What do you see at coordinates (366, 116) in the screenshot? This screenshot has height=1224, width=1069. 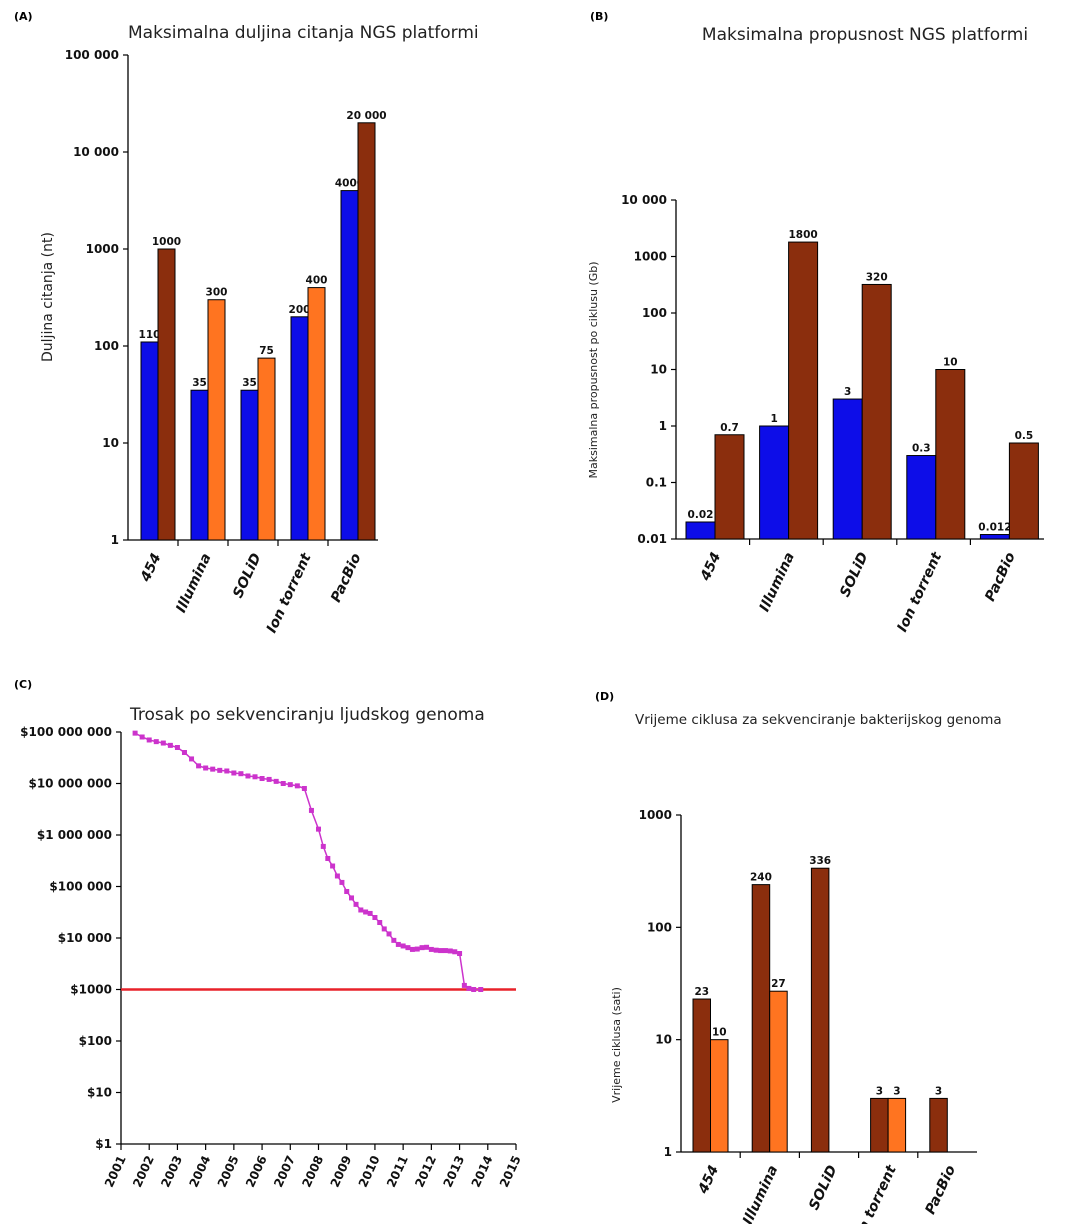 I see `data-label: 20 000` at bounding box center [366, 116].